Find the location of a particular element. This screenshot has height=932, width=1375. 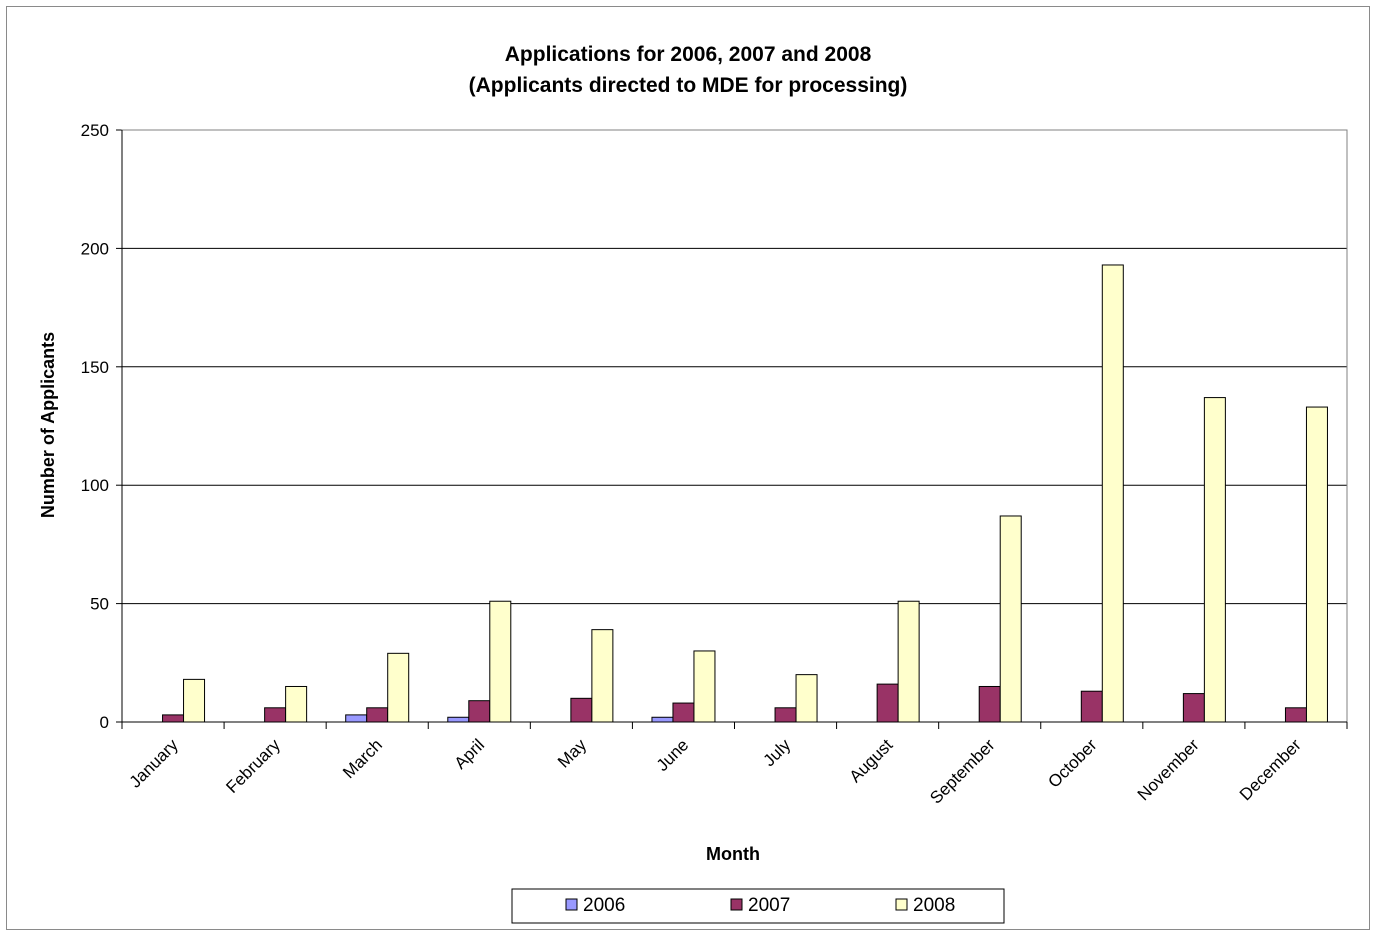

y-tick-label: 100 is located at coordinates (95, 485).